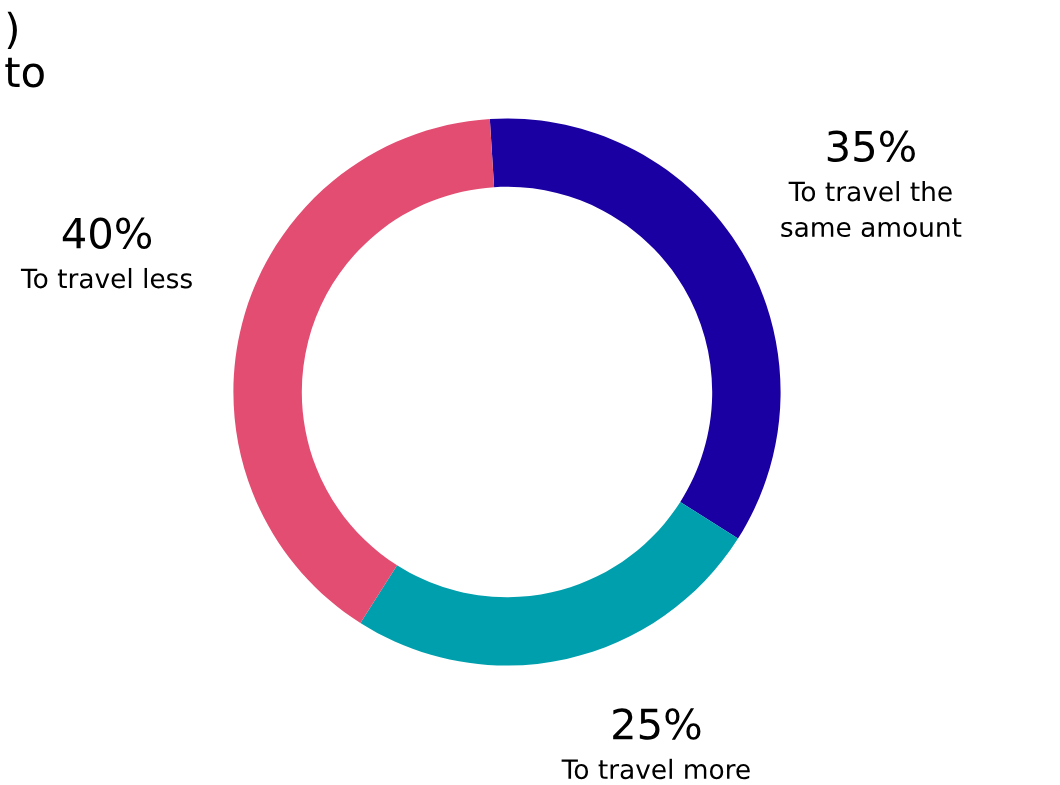  What do you see at coordinates (107, 233) in the screenshot?
I see `data-label: 40%` at bounding box center [107, 233].